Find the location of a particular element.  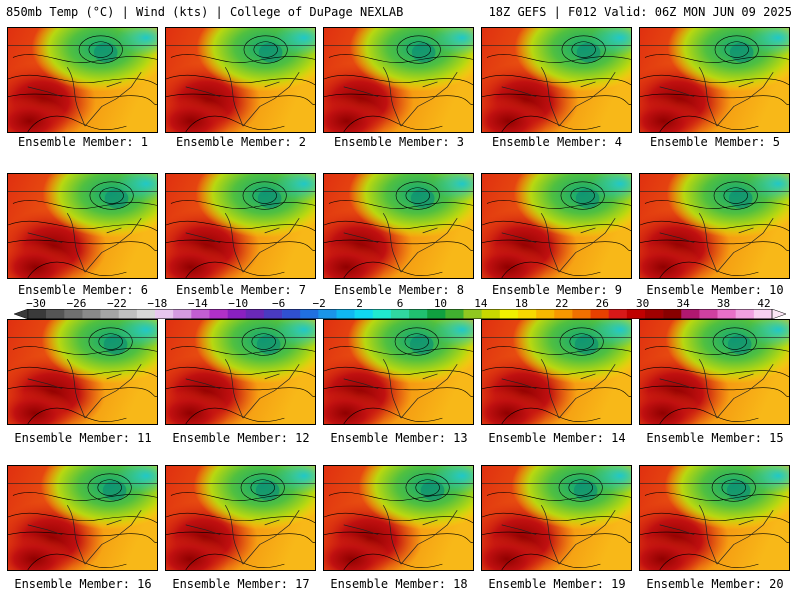

colorbar-tick-label: 30 is located at coordinates (643, 303).